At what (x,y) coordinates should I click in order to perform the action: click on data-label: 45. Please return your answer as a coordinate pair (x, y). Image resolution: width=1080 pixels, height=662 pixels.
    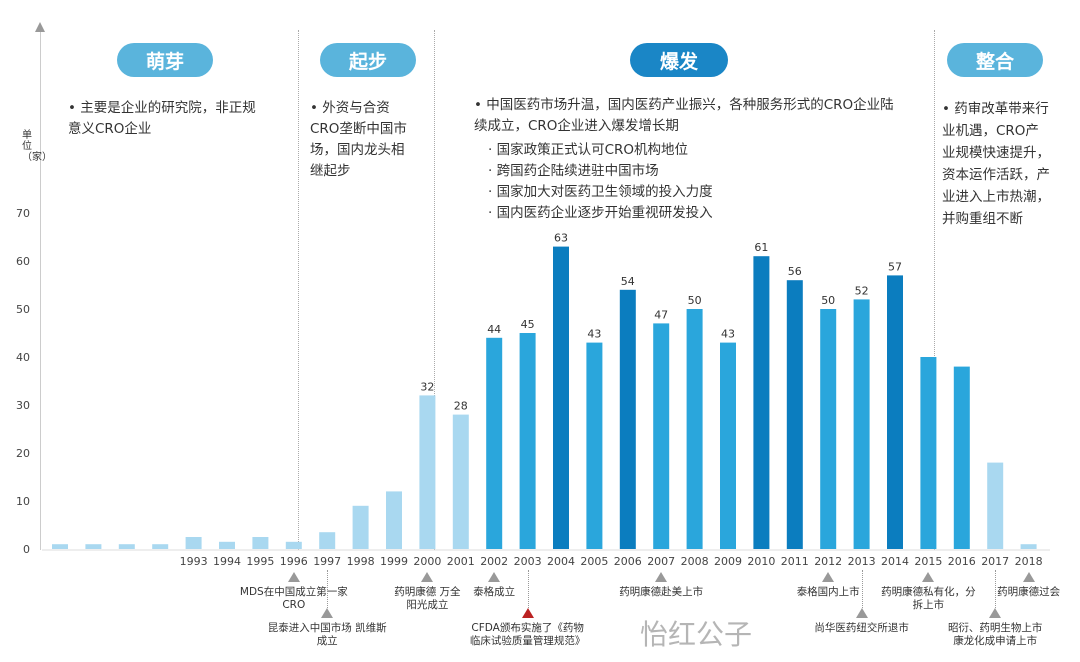
    Looking at the image, I should click on (528, 324).